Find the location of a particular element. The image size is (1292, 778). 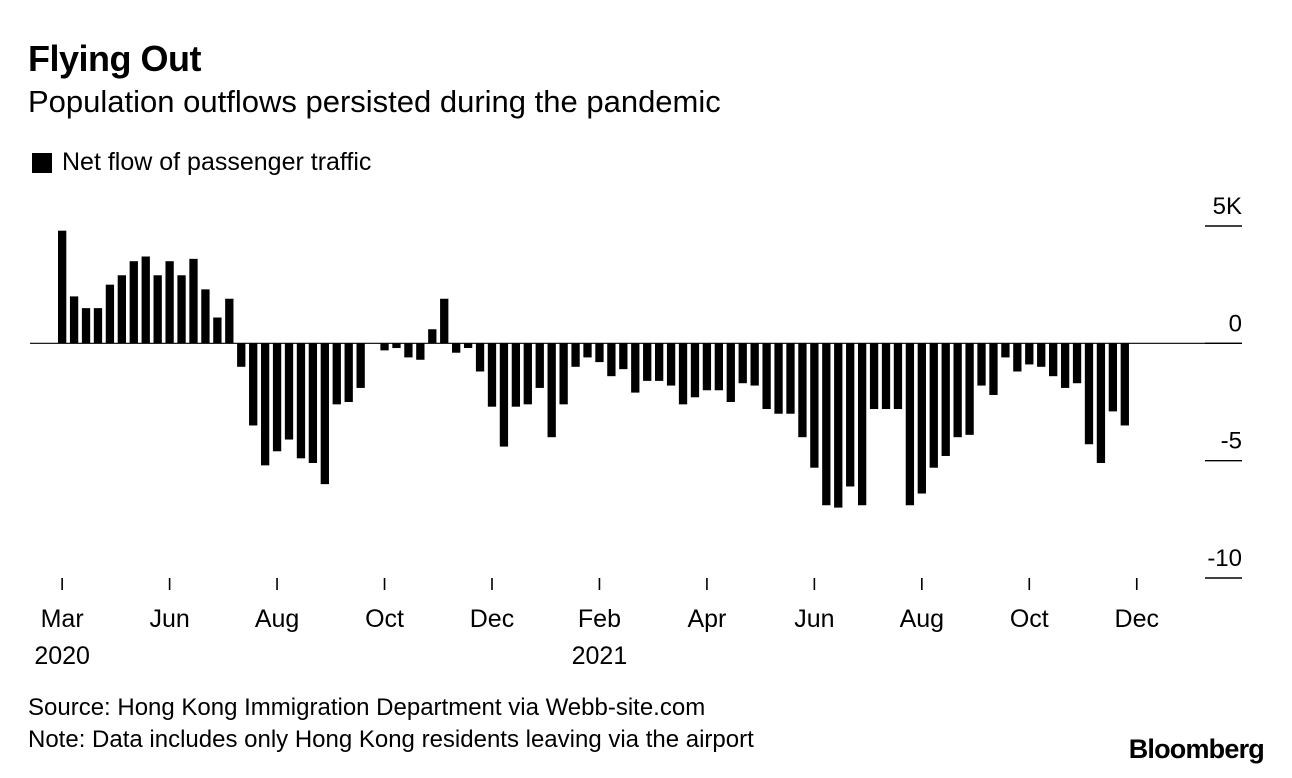

x-tick-year-label: 2021 is located at coordinates (600, 656).